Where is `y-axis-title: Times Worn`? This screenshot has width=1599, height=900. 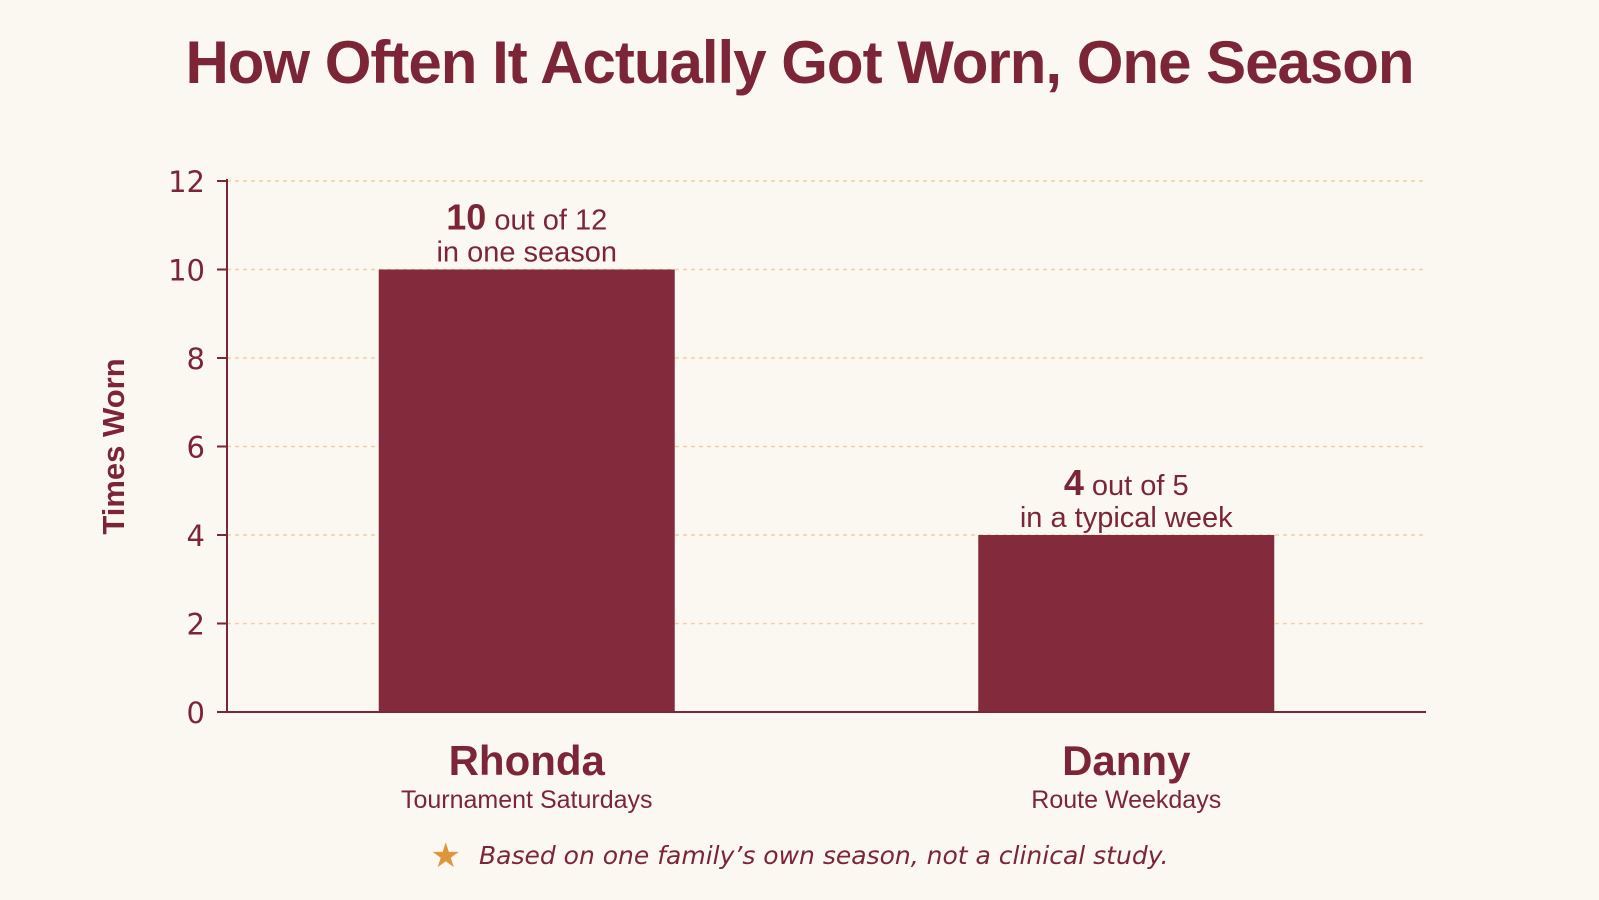
y-axis-title: Times Worn is located at coordinates (113, 446).